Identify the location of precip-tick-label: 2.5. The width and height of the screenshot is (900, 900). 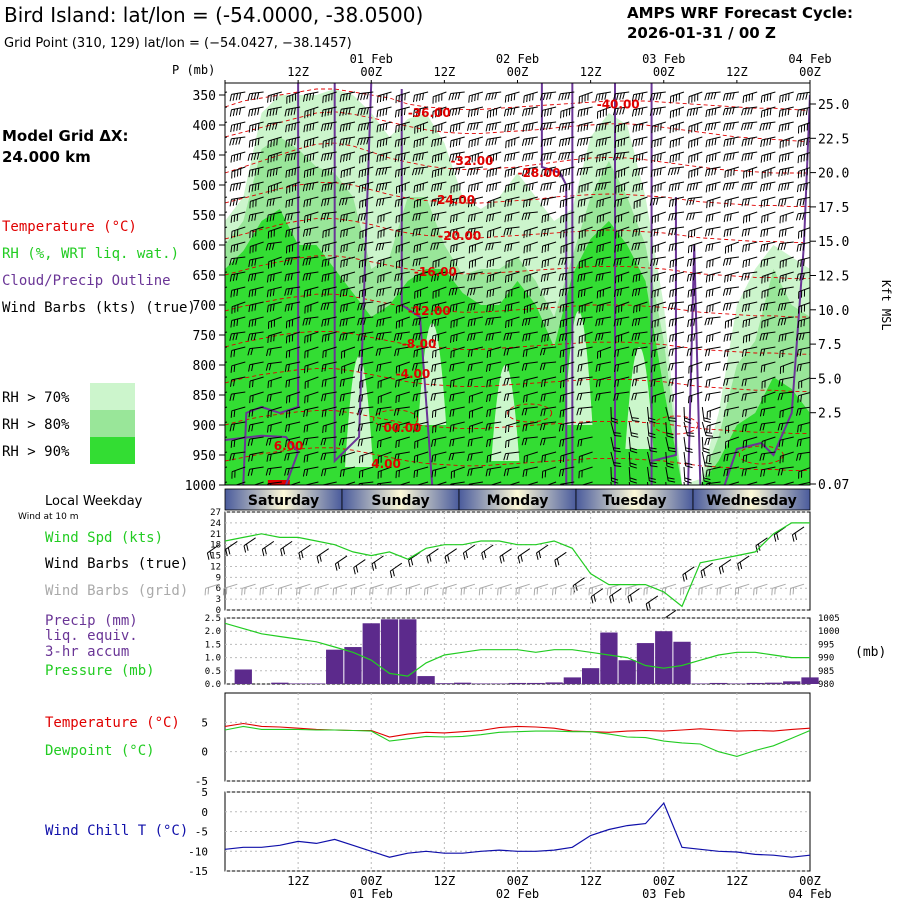
(213, 619).